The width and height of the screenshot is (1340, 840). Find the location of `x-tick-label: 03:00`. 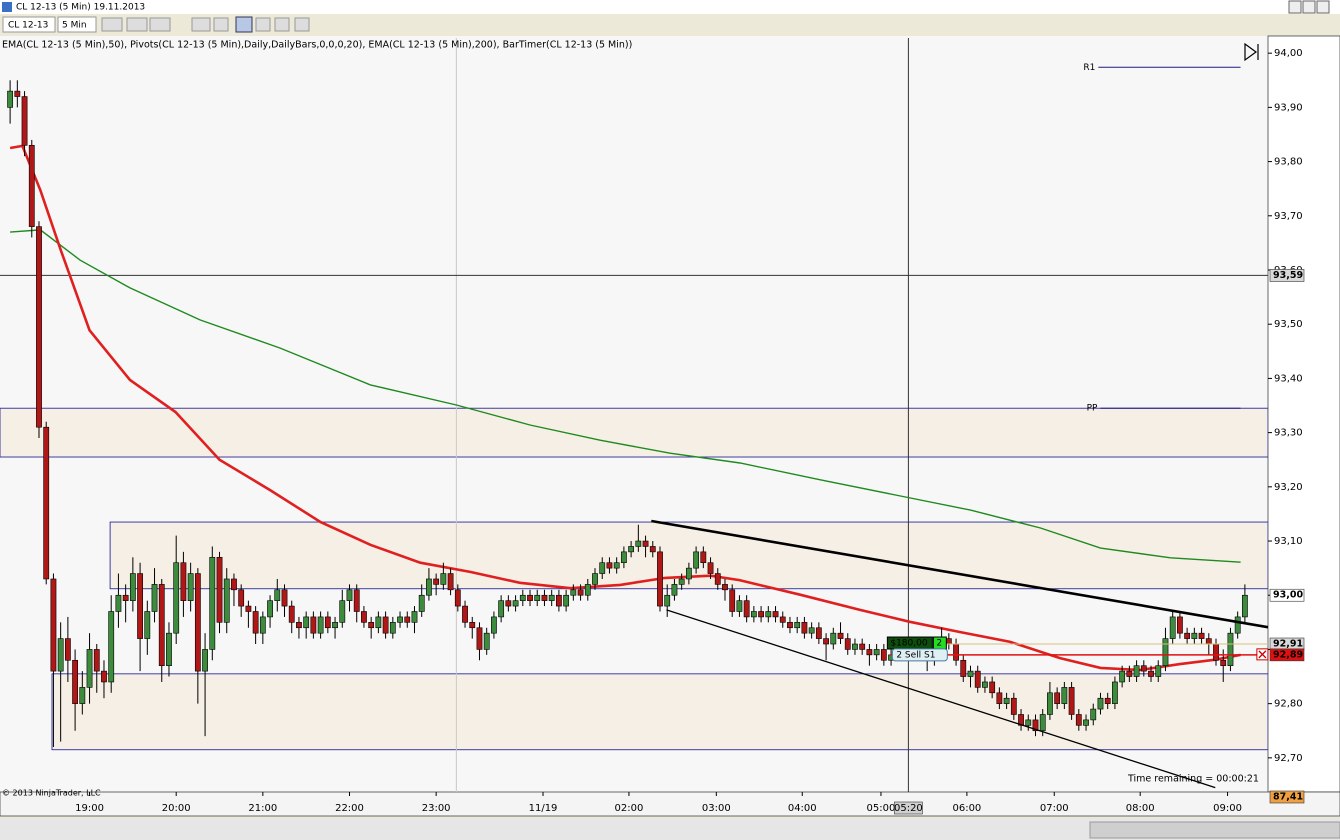

x-tick-label: 03:00 is located at coordinates (716, 808).